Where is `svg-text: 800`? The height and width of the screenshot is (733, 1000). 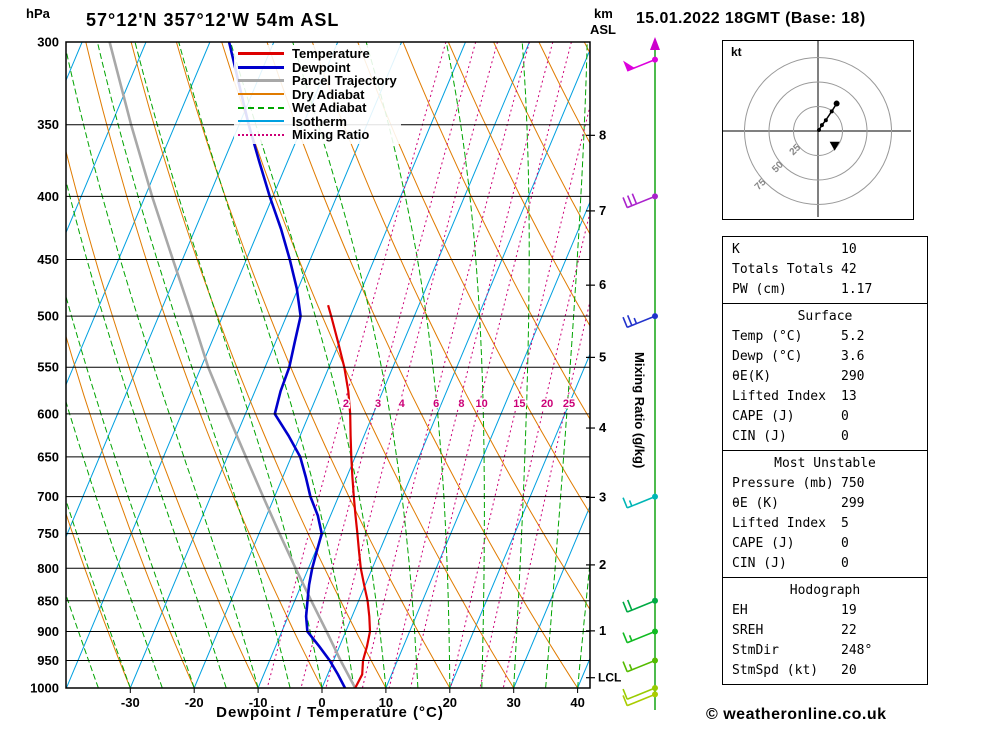
svg-text: 800 is located at coordinates (48, 568).